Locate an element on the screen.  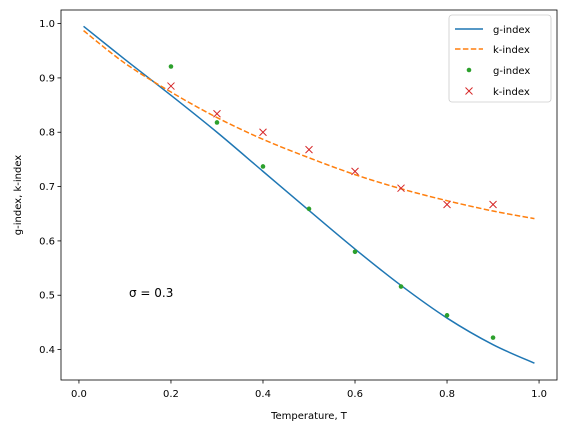
x-tick-label: 0.2 is located at coordinates (171, 394).